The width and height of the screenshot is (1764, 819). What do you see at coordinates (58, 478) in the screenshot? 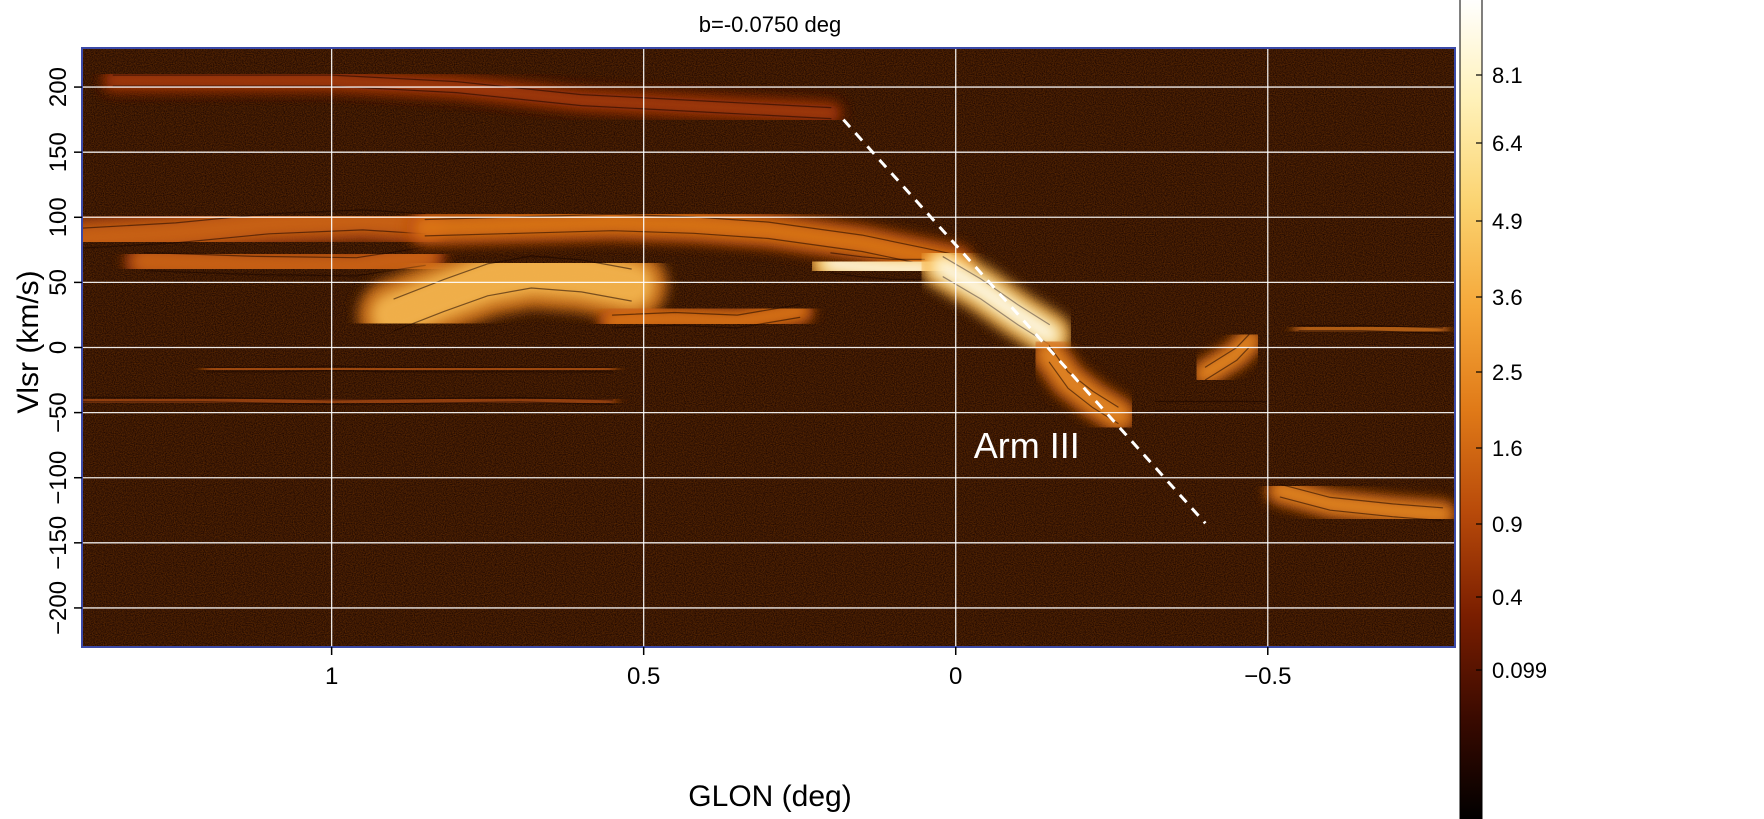
I see `y-tick-label: −100` at bounding box center [58, 478].